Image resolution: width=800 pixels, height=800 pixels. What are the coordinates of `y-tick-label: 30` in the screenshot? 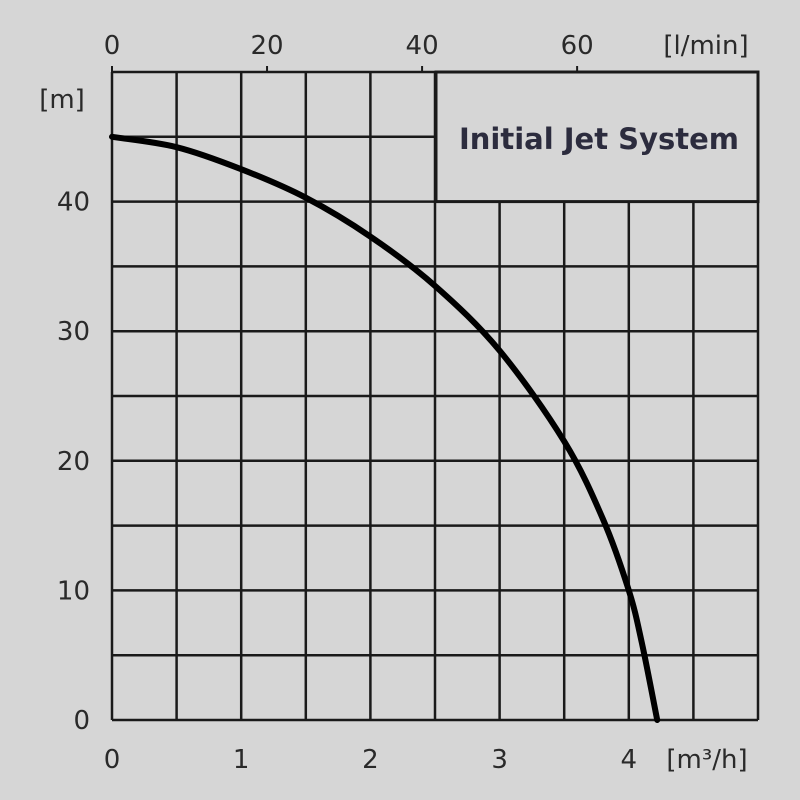 It's located at (73, 332).